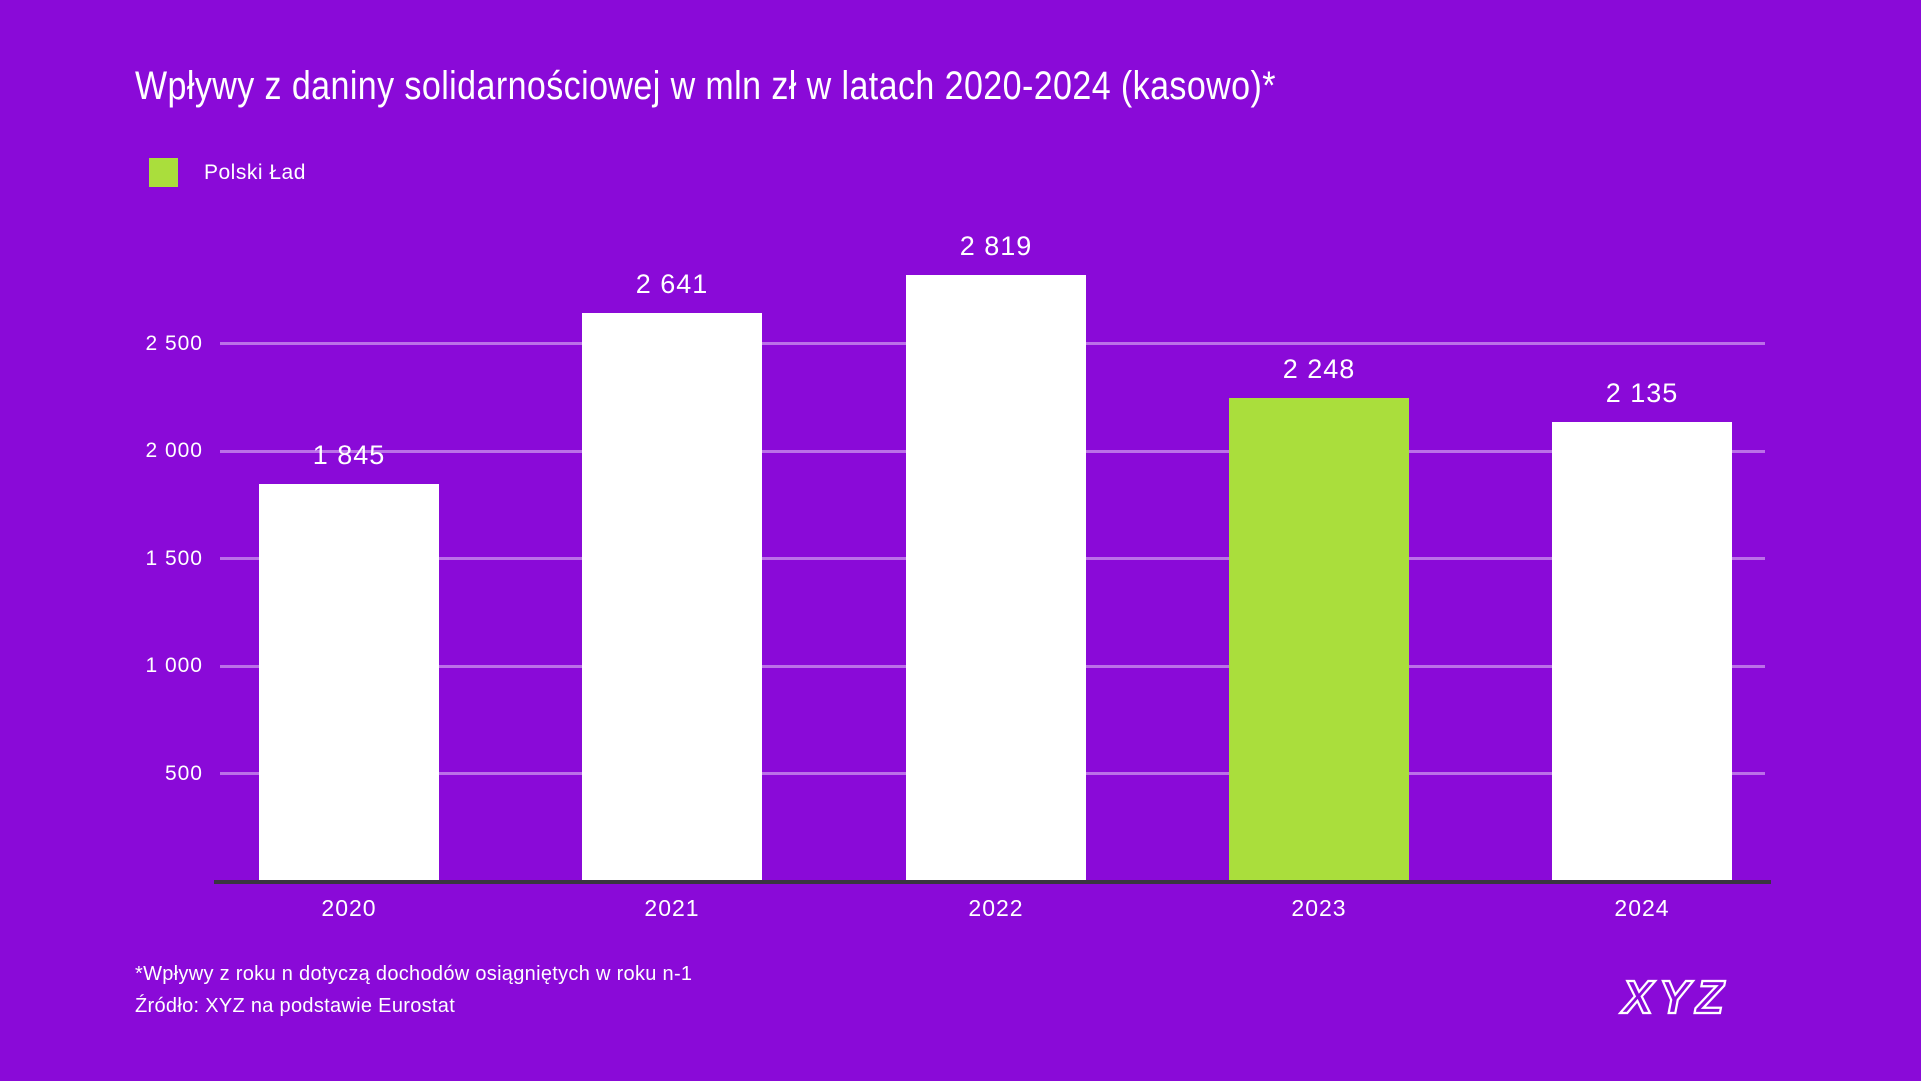 The image size is (1921, 1081). I want to click on y-tick-label: 1 000, so click(174, 665).